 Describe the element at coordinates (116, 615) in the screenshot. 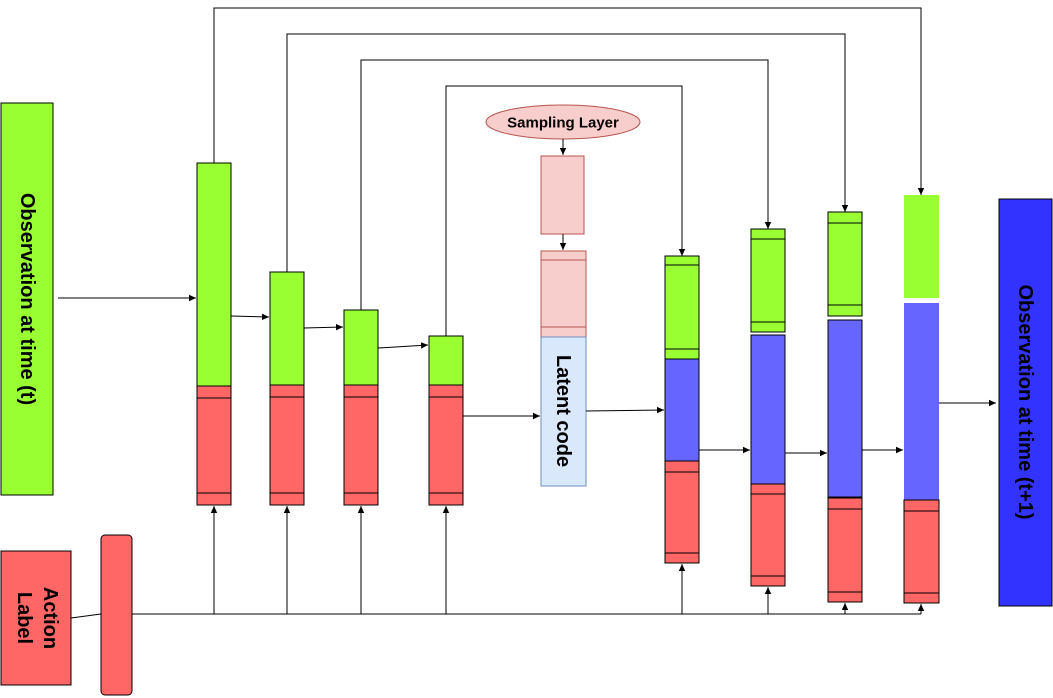

I see `action-embedding-bar` at that location.